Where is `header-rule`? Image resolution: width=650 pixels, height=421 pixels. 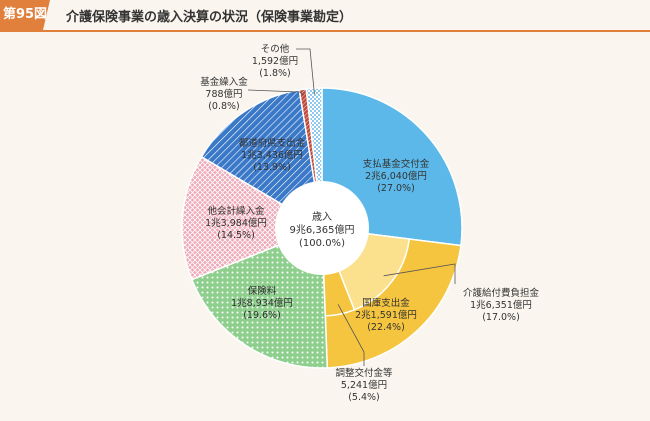 header-rule is located at coordinates (325, 31).